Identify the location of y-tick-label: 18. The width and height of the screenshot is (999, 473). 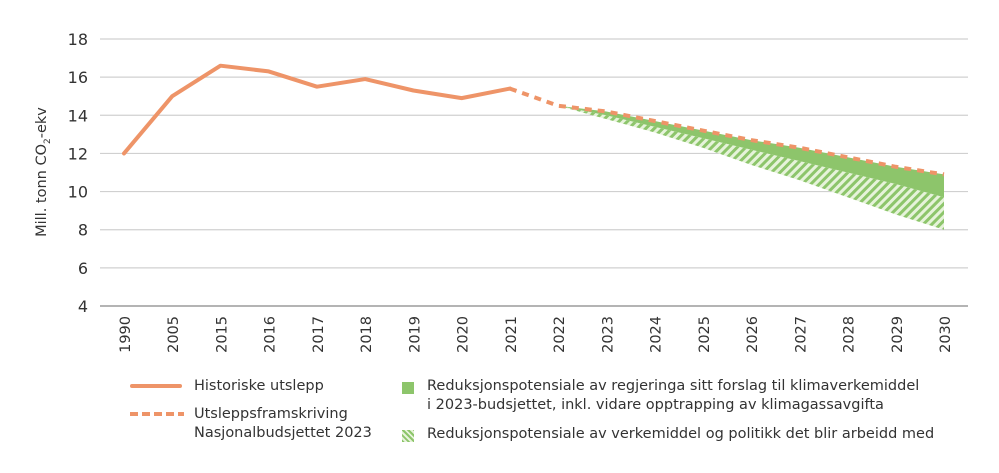
(78, 39).